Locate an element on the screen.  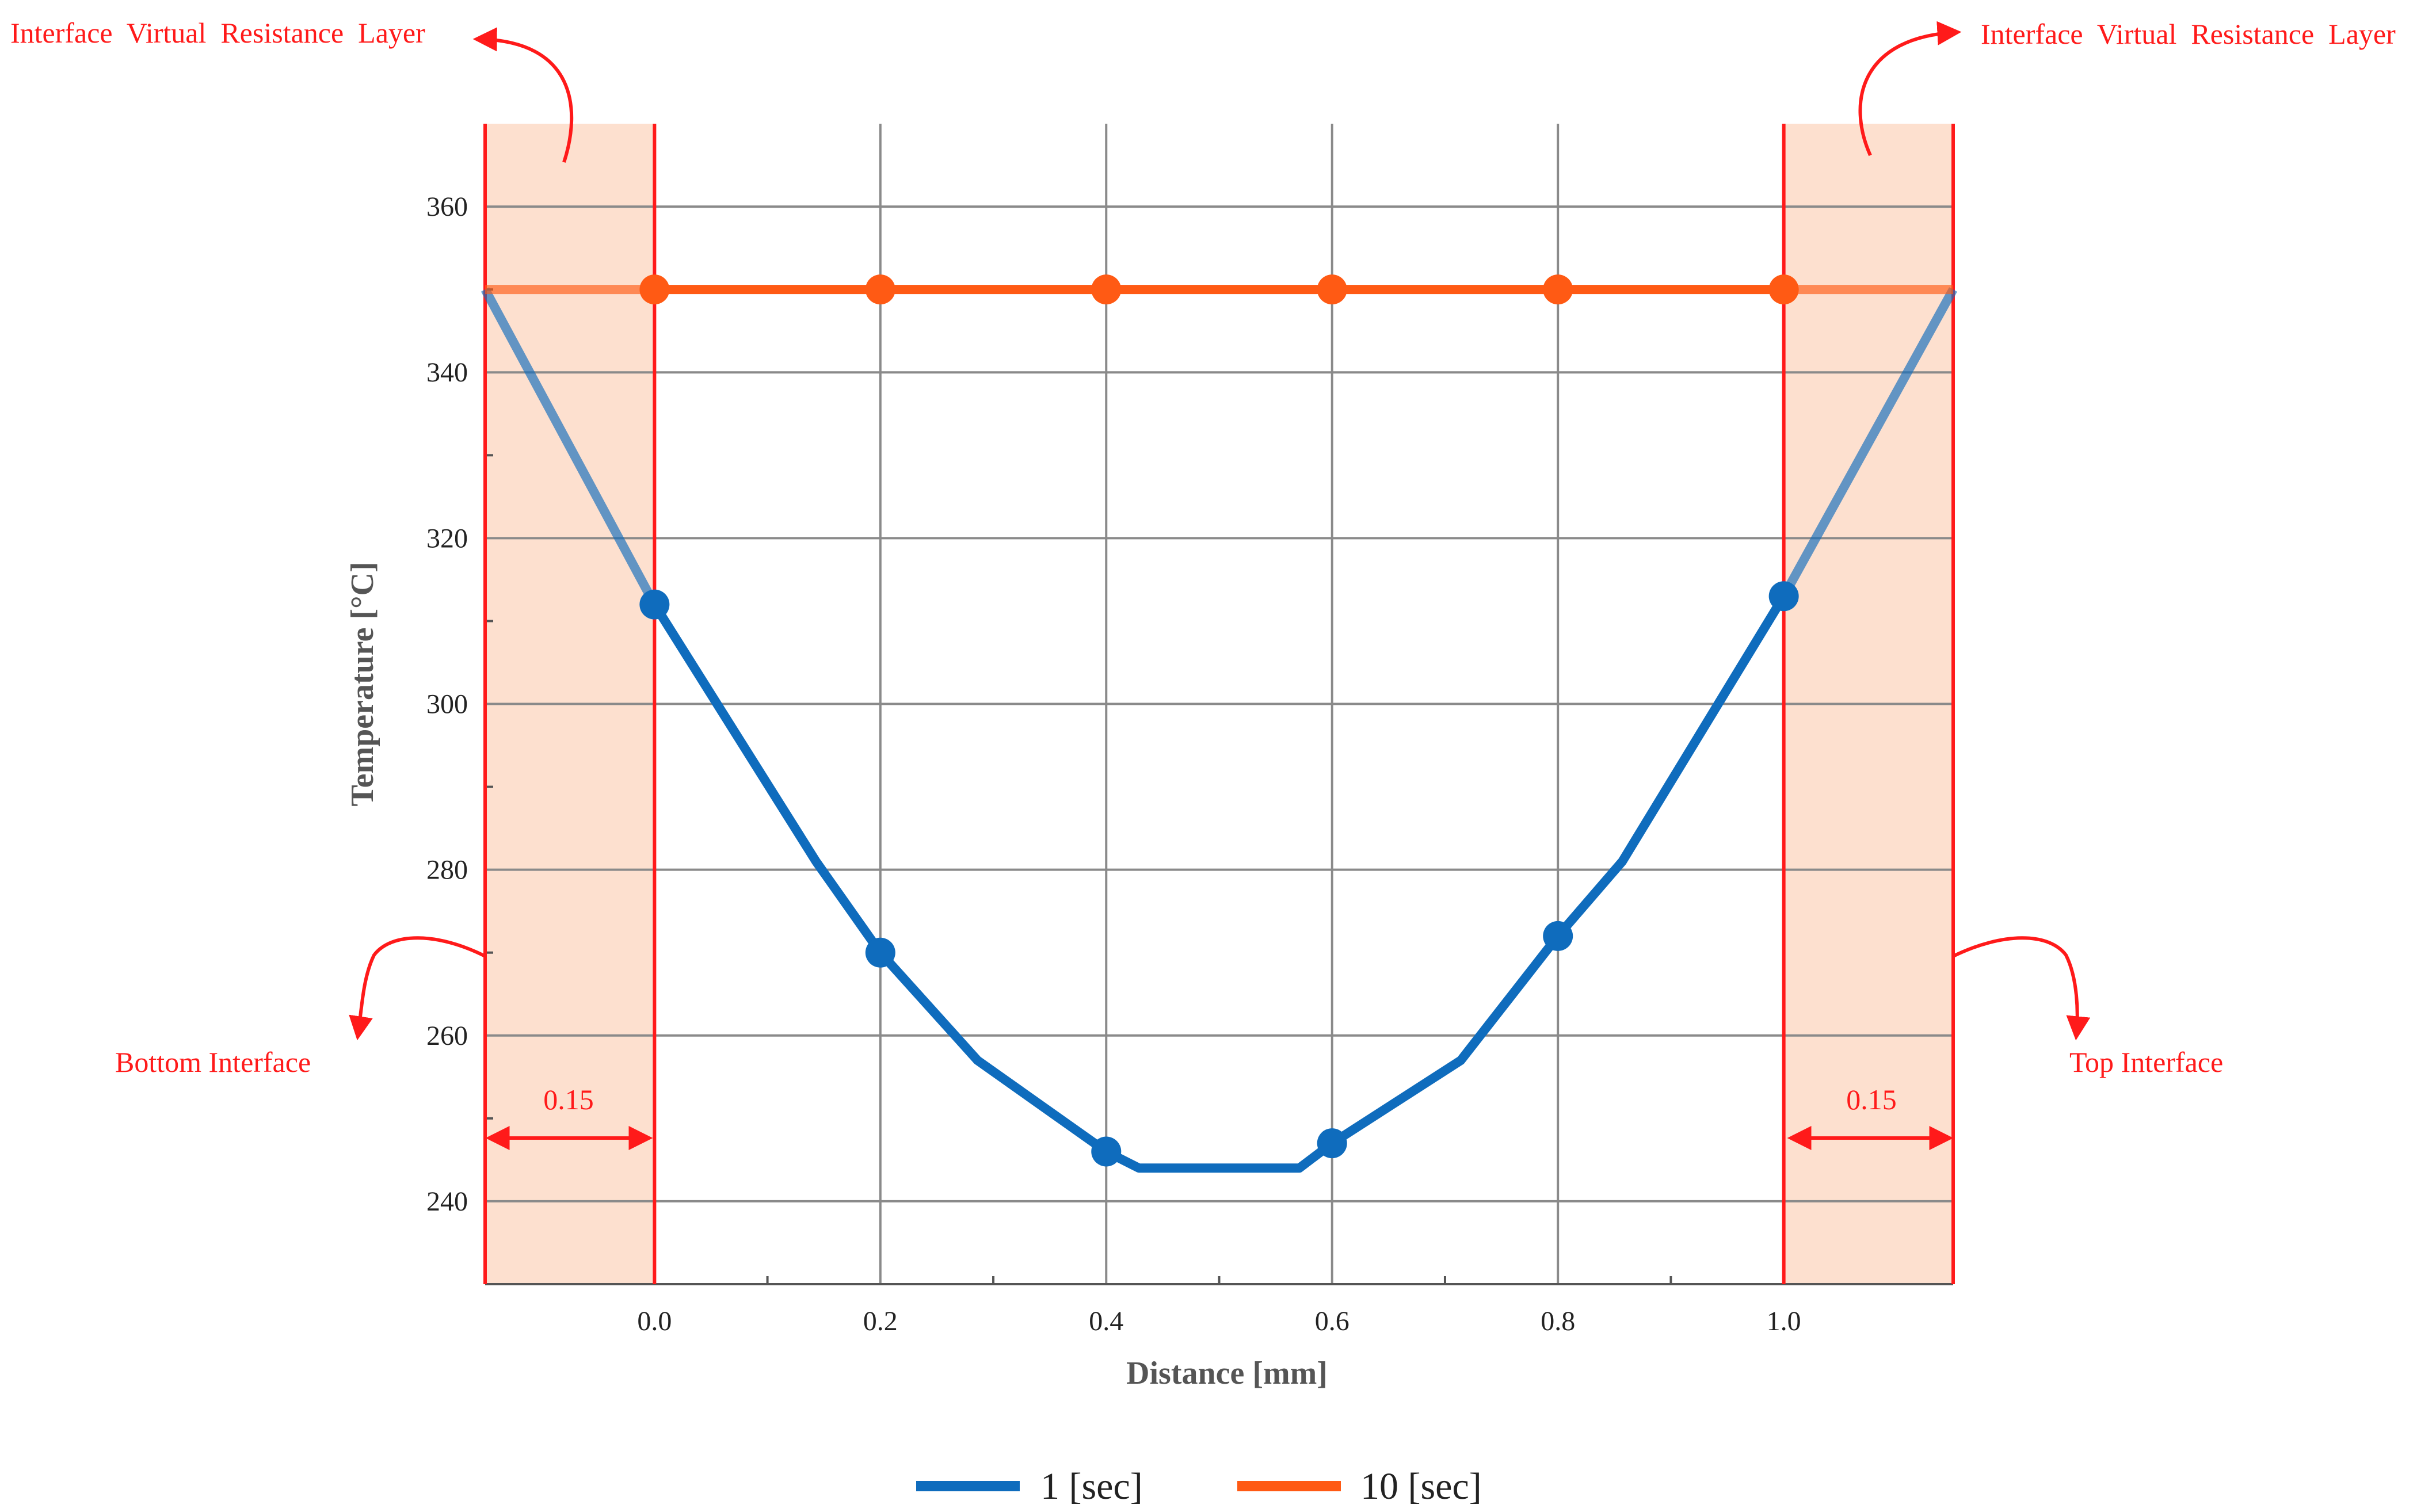
x-tick-label-1: 0.2 is located at coordinates (880, 1321).